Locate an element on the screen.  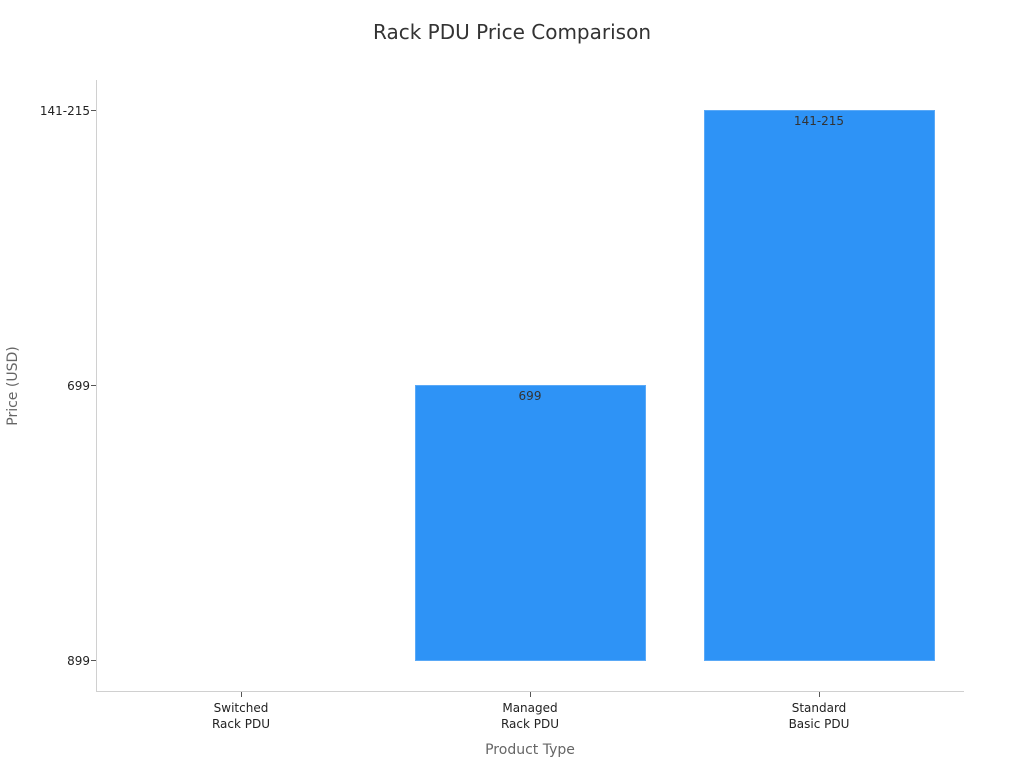
bar-data-label: 699 is located at coordinates (530, 396).